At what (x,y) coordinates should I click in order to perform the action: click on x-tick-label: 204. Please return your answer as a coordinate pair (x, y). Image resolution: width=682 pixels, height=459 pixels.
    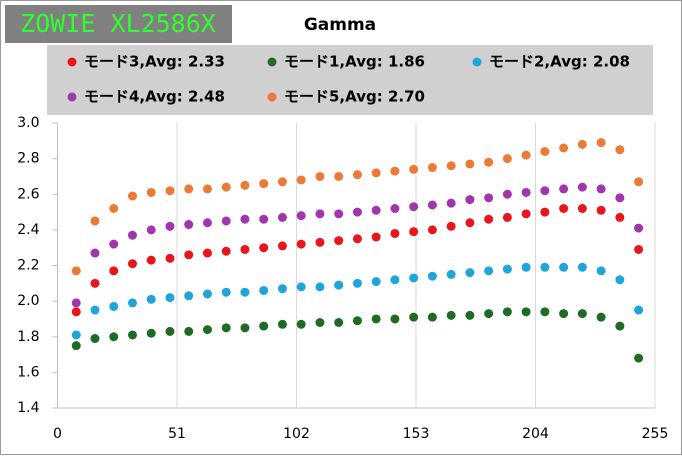
    Looking at the image, I should click on (535, 434).